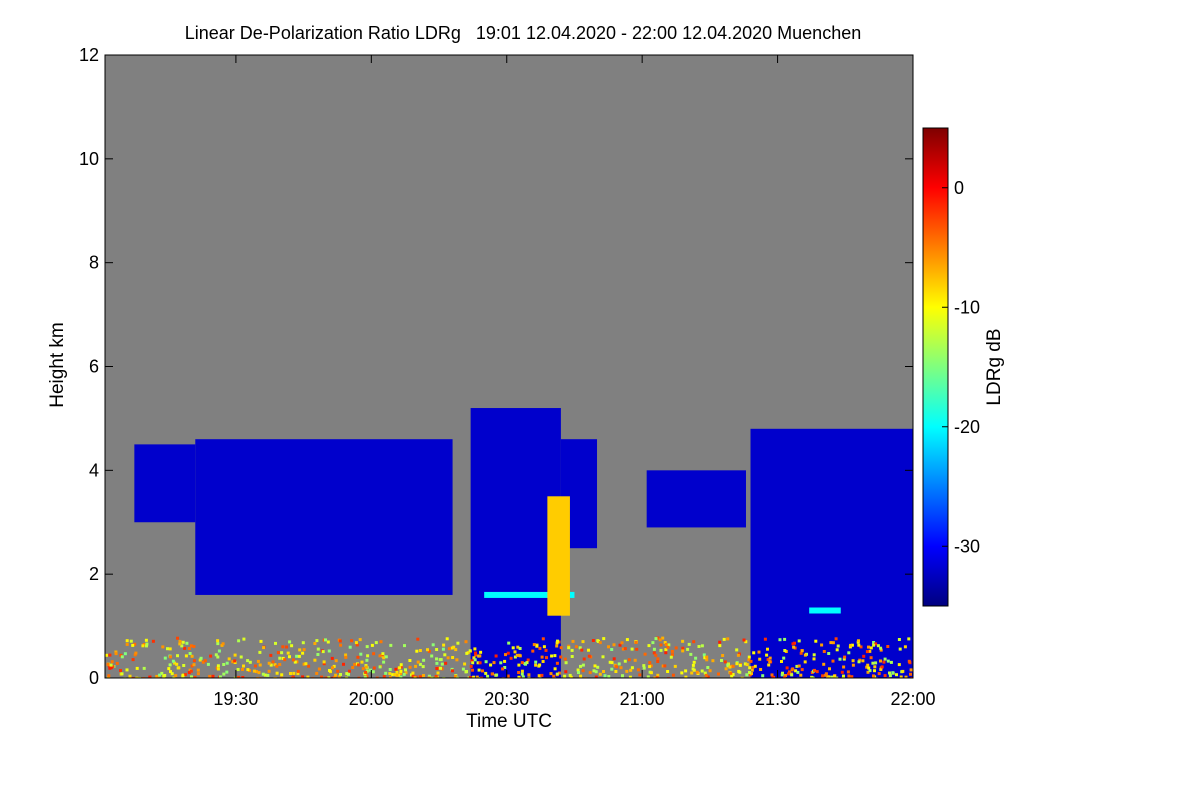  What do you see at coordinates (94, 678) in the screenshot?
I see `y-tick-label: 0` at bounding box center [94, 678].